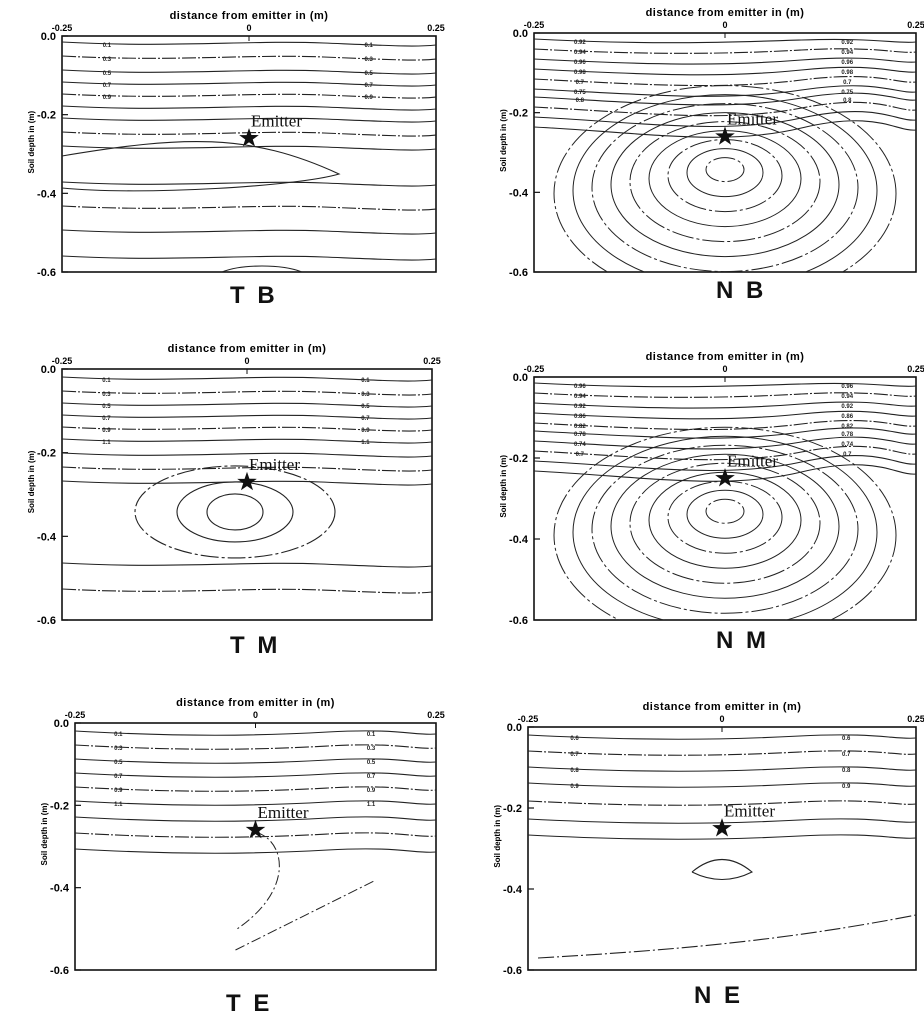  What do you see at coordinates (847, 445) in the screenshot?
I see `contour-level-label: 0.74` at bounding box center [847, 445].